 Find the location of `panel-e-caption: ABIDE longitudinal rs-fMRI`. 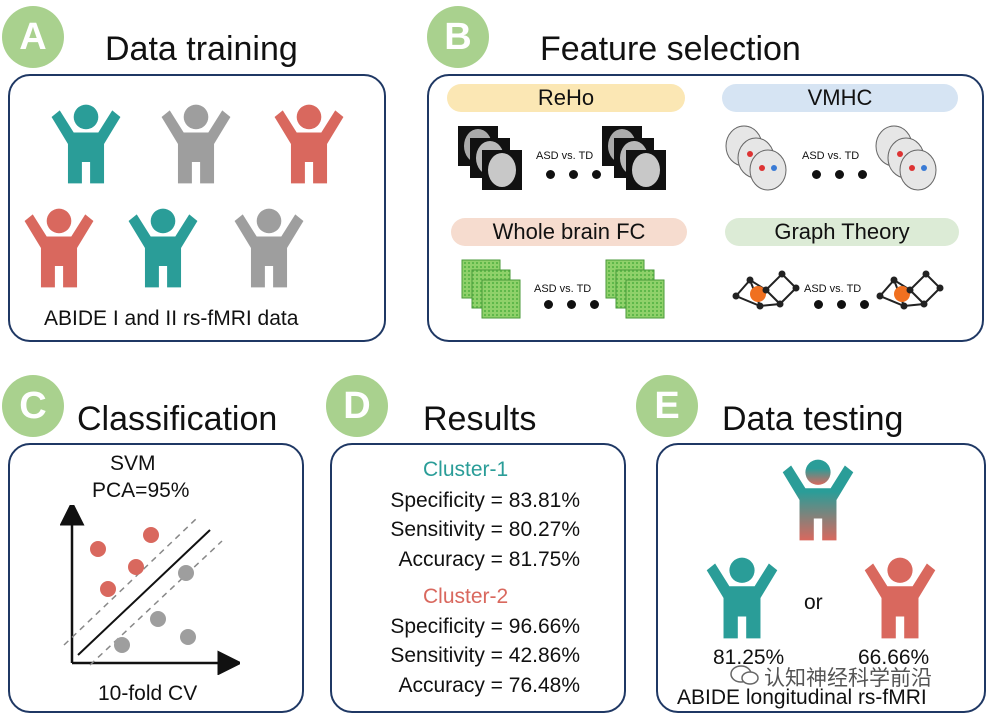

panel-e-caption: ABIDE longitudinal rs-fMRI is located at coordinates (802, 697).